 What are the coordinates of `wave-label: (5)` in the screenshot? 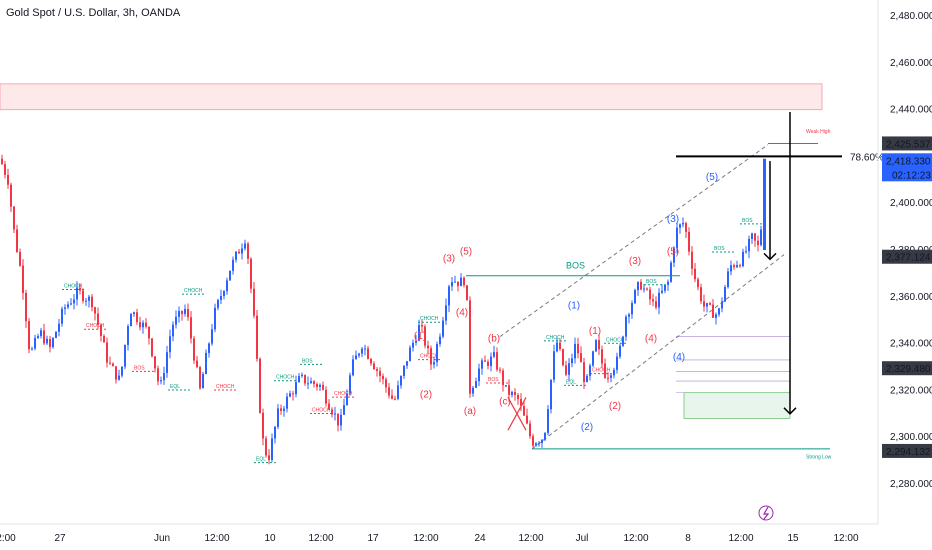 It's located at (466, 252).